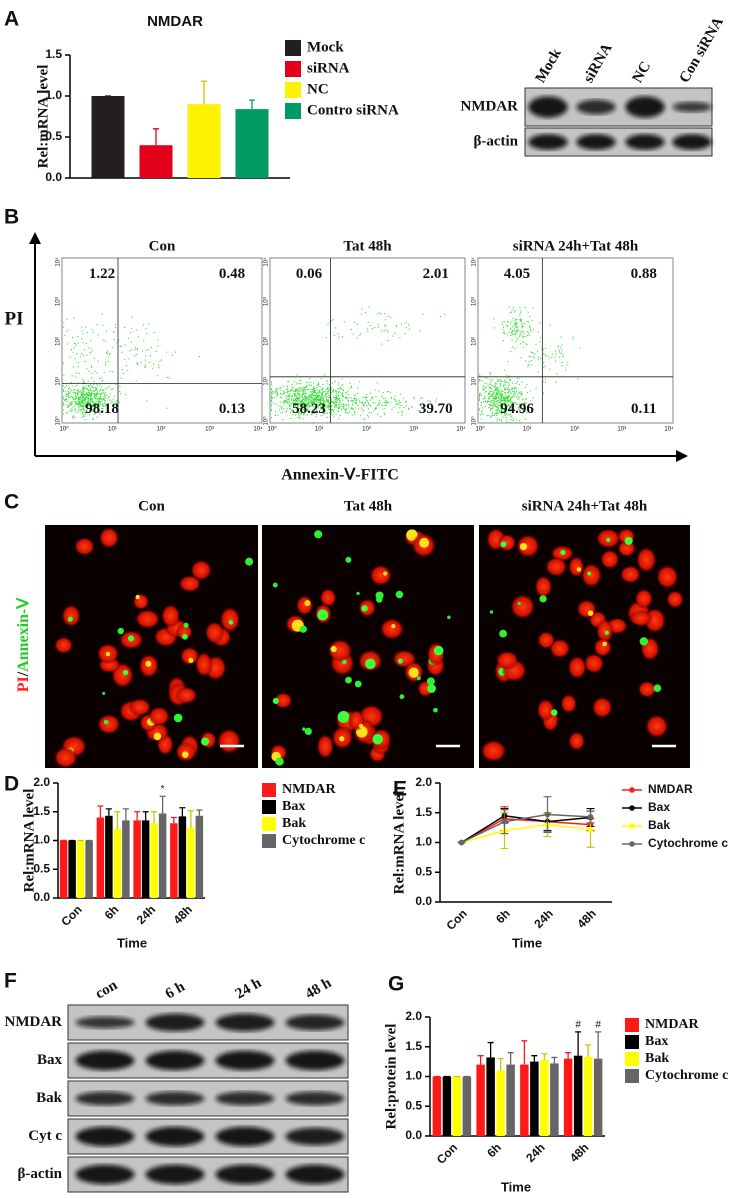 This screenshot has width=751, height=1198. What do you see at coordinates (232, 274) in the screenshot?
I see `quadrant-value: 0.48` at bounding box center [232, 274].